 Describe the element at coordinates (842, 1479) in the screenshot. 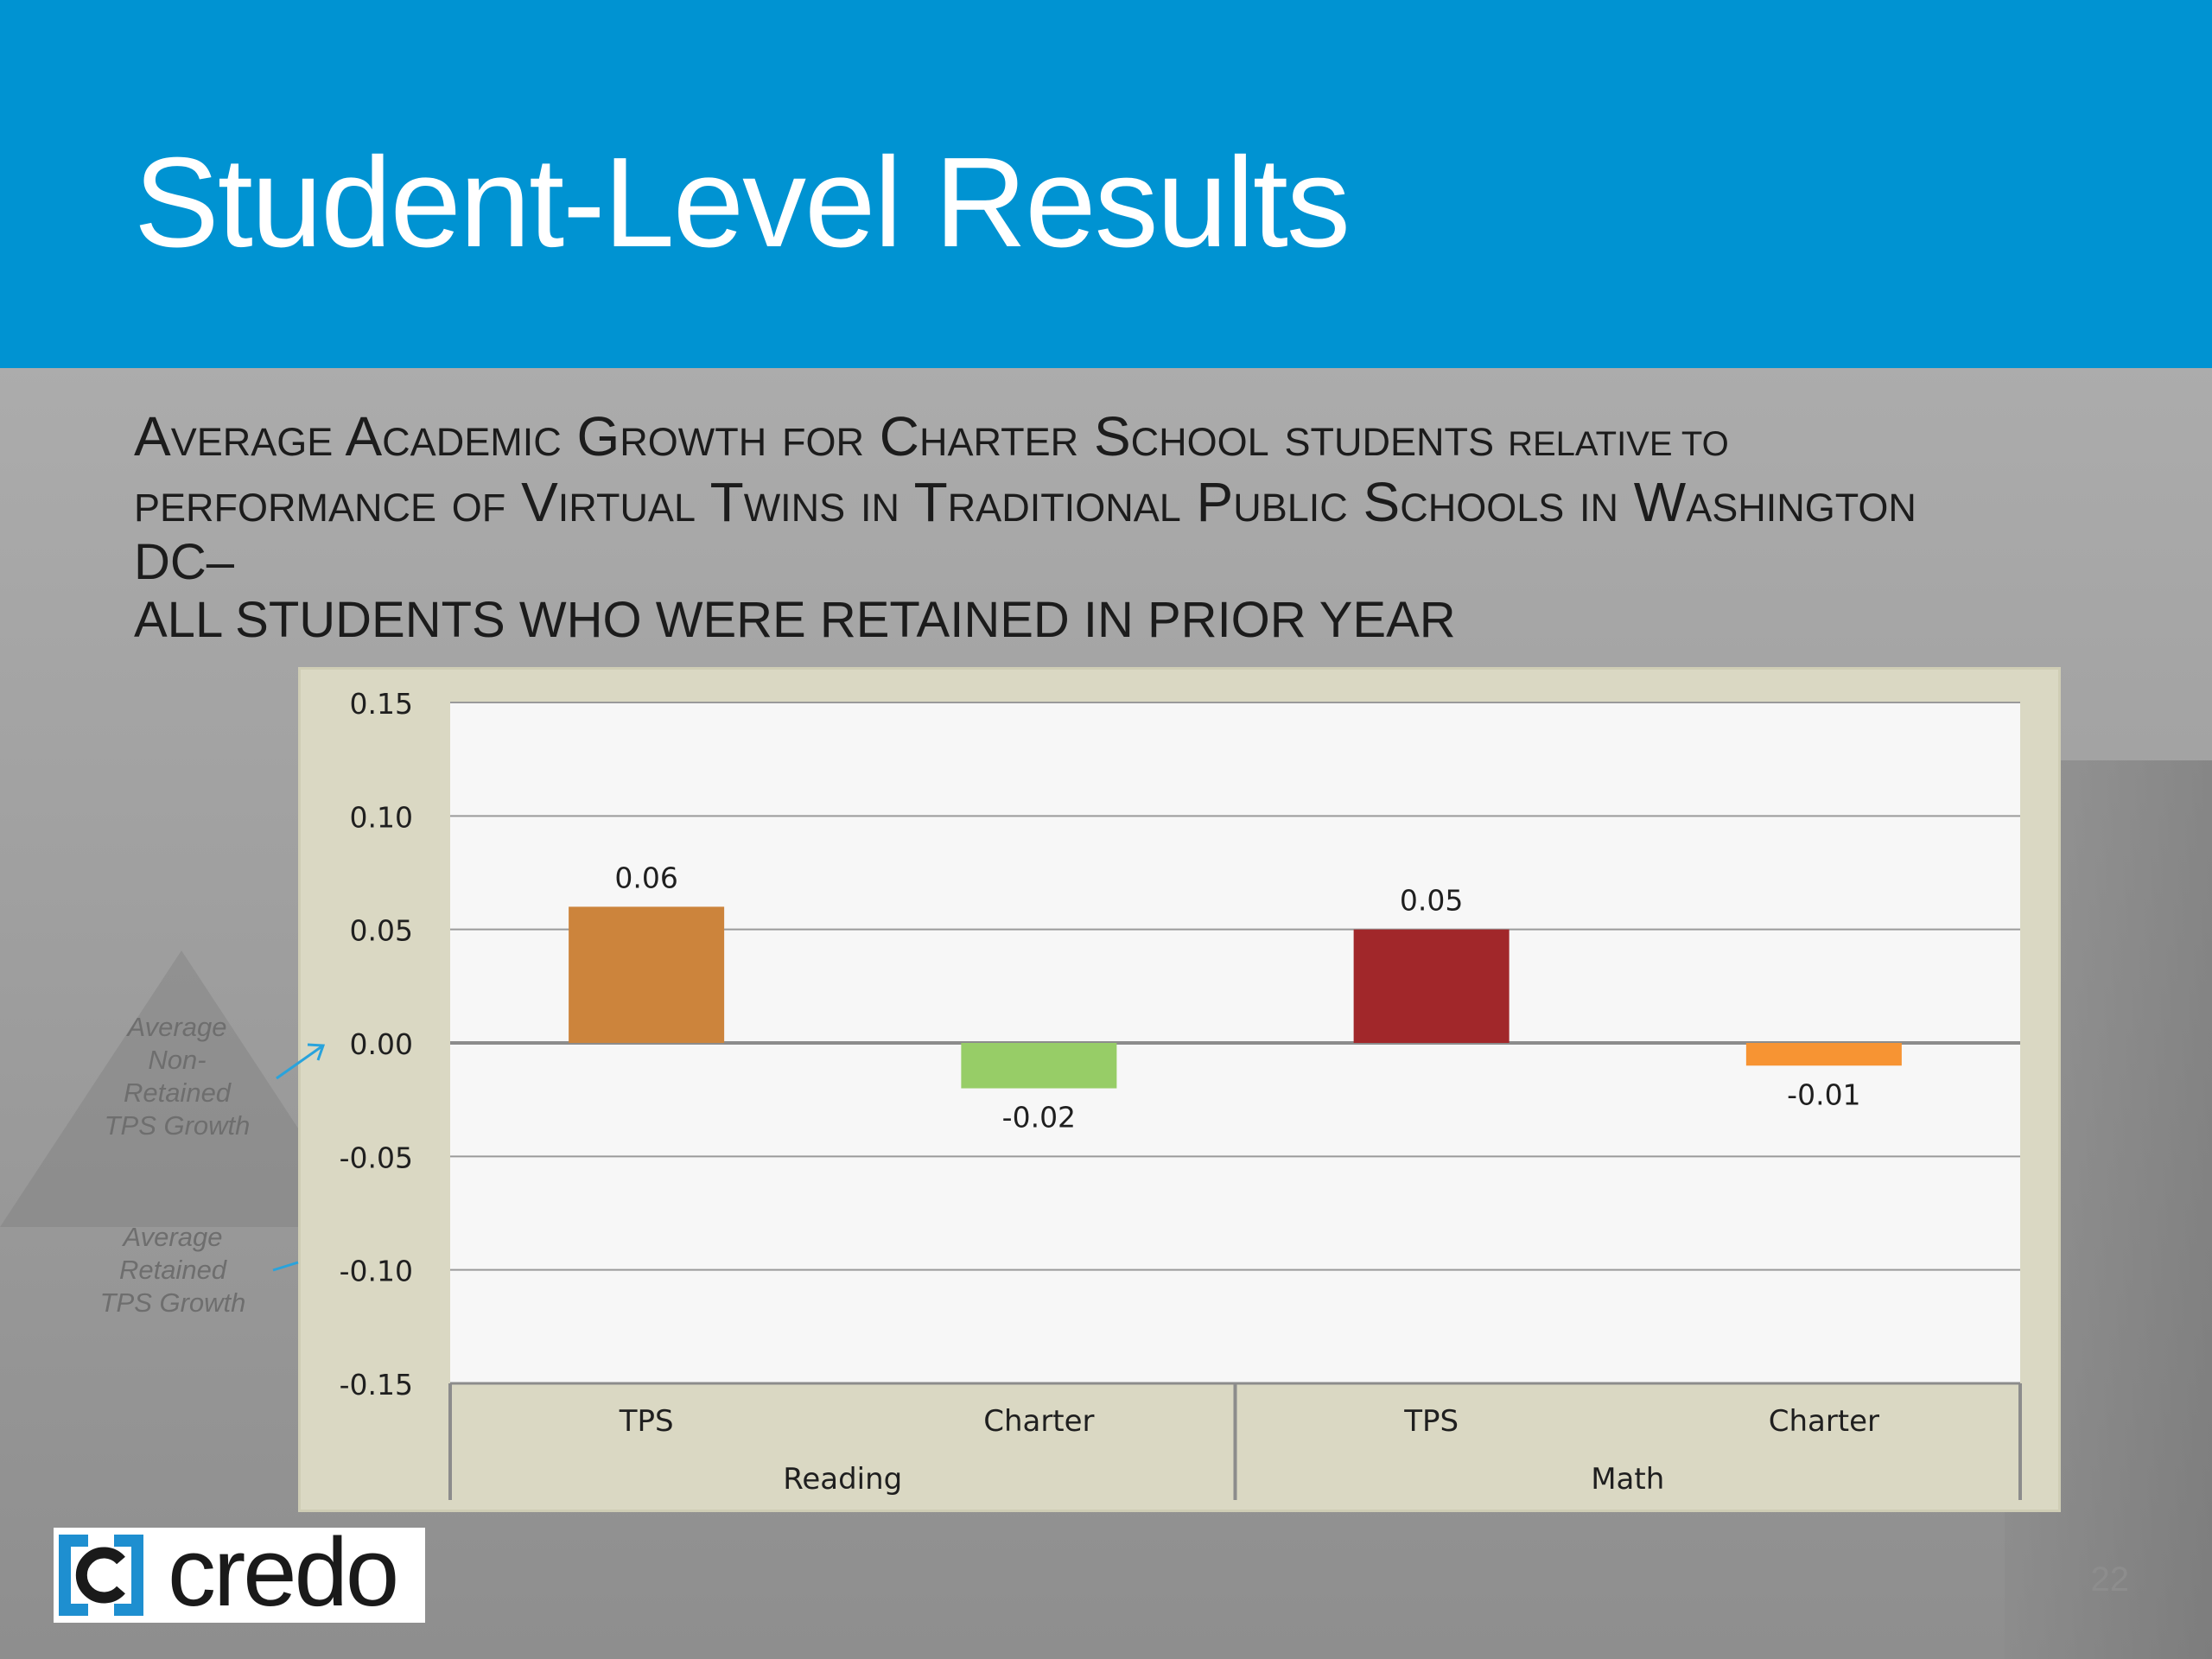

I see `group-label: Reading` at that location.